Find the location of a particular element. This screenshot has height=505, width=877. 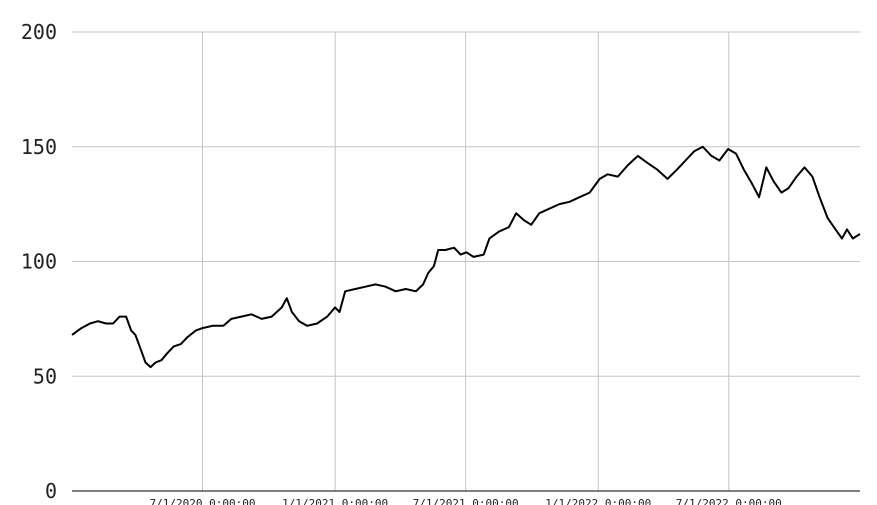

x-tick-label: 7/1/2021 0:00:00 is located at coordinates (466, 501).